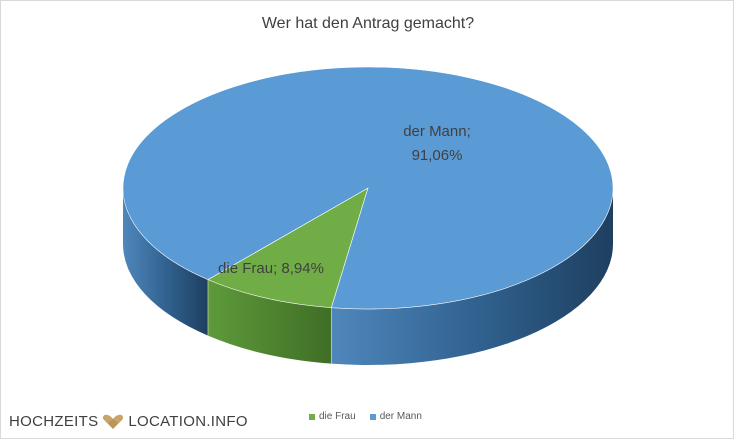 The height and width of the screenshot is (439, 734). I want to click on pie-slice-die-frau, so click(288, 247).